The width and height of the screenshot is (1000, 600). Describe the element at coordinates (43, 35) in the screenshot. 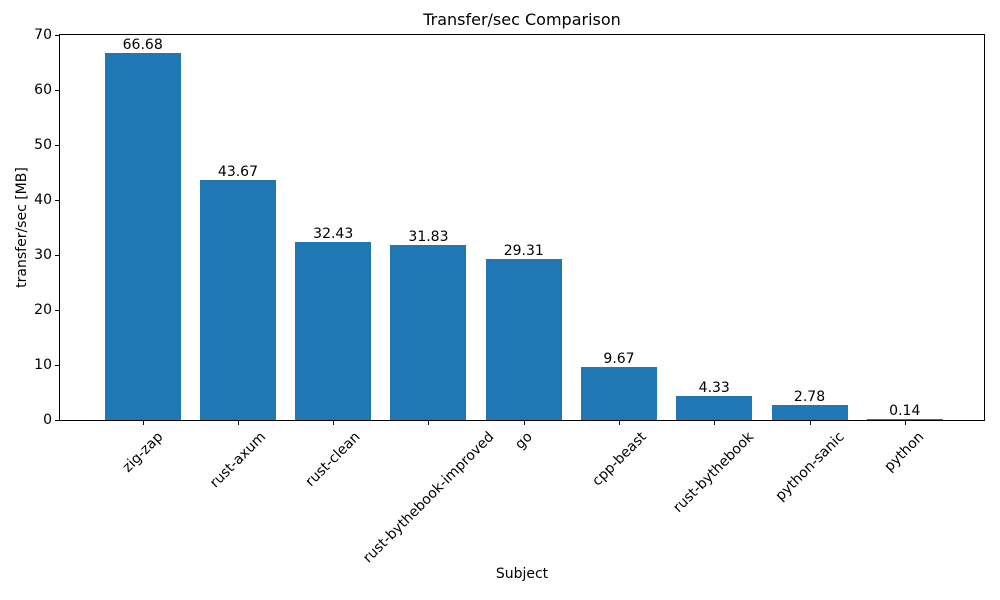

I see `y-tick-label: 70` at that location.